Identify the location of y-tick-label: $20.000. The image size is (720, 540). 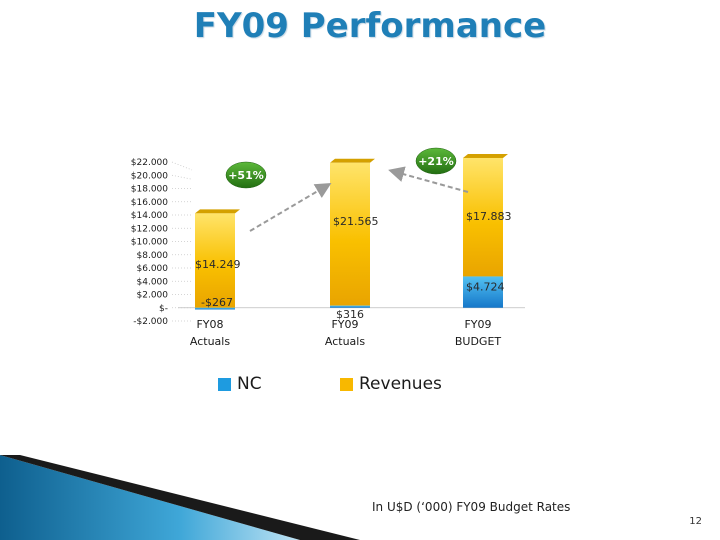
(149, 176).